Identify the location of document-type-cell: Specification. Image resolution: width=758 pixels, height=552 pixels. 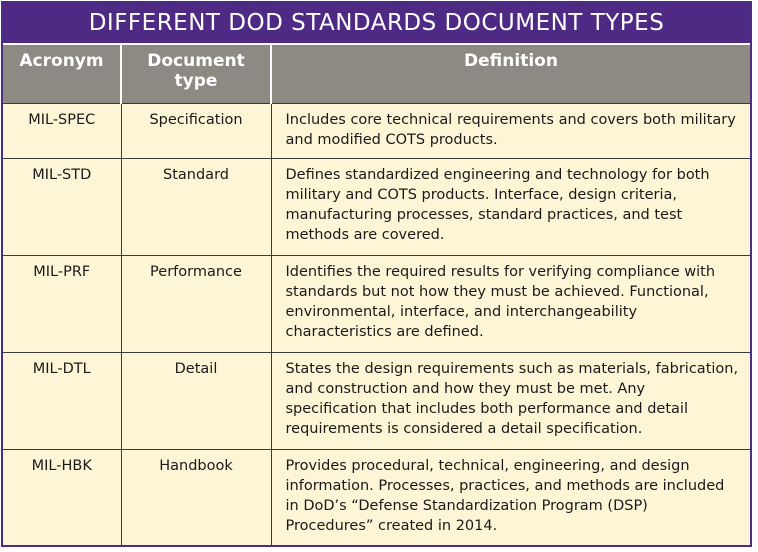
(196, 131).